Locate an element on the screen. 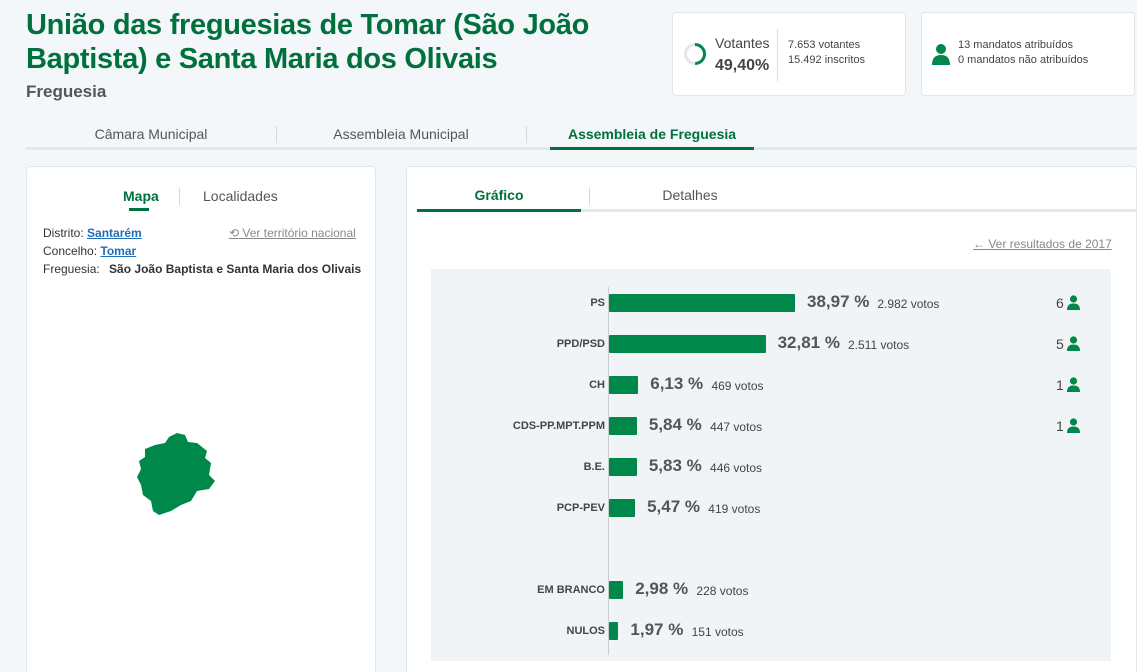  district-link: Santarém is located at coordinates (114, 233).